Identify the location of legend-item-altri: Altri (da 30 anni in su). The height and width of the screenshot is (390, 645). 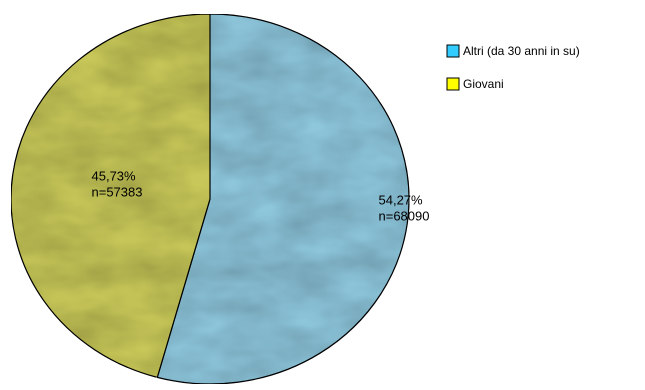
(513, 51).